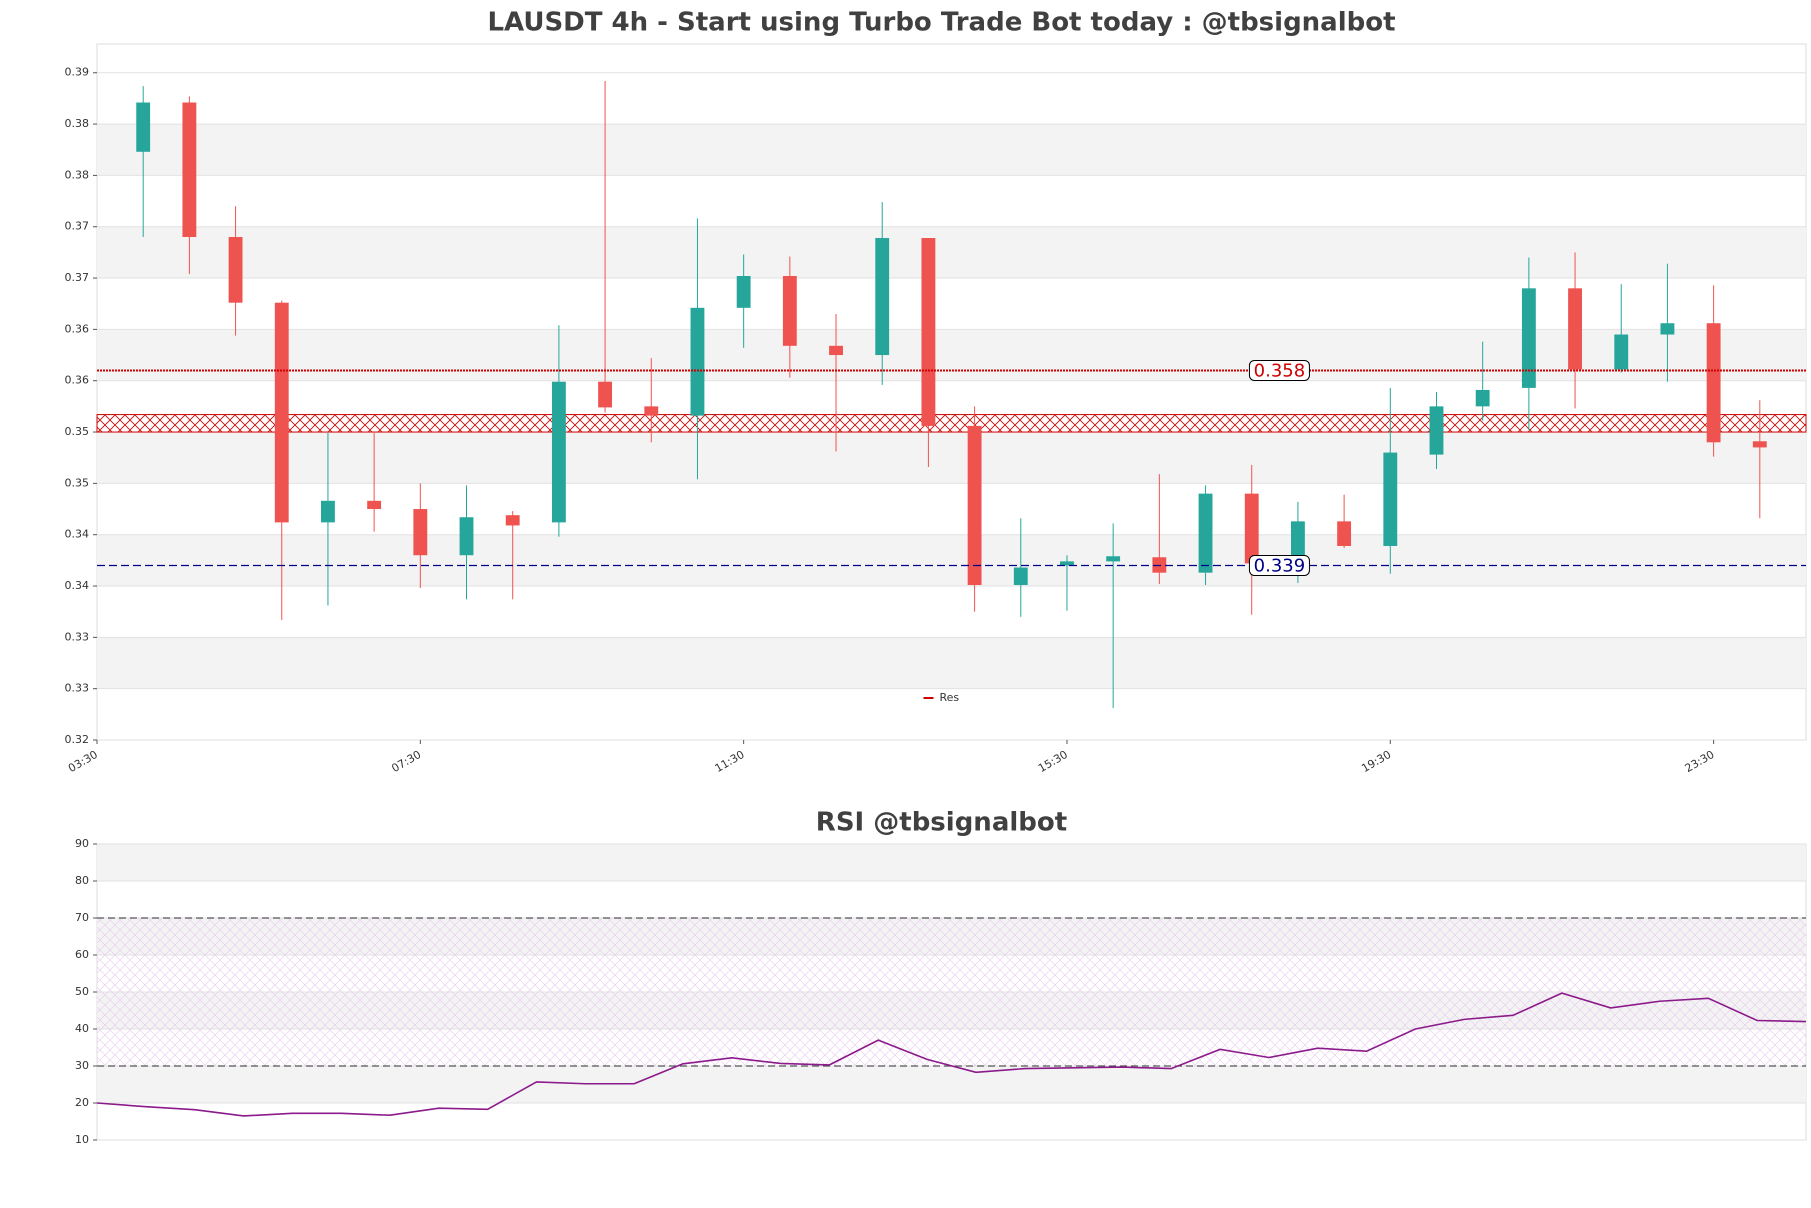  I want to click on y-tick-label: 30, so click(82, 1065).